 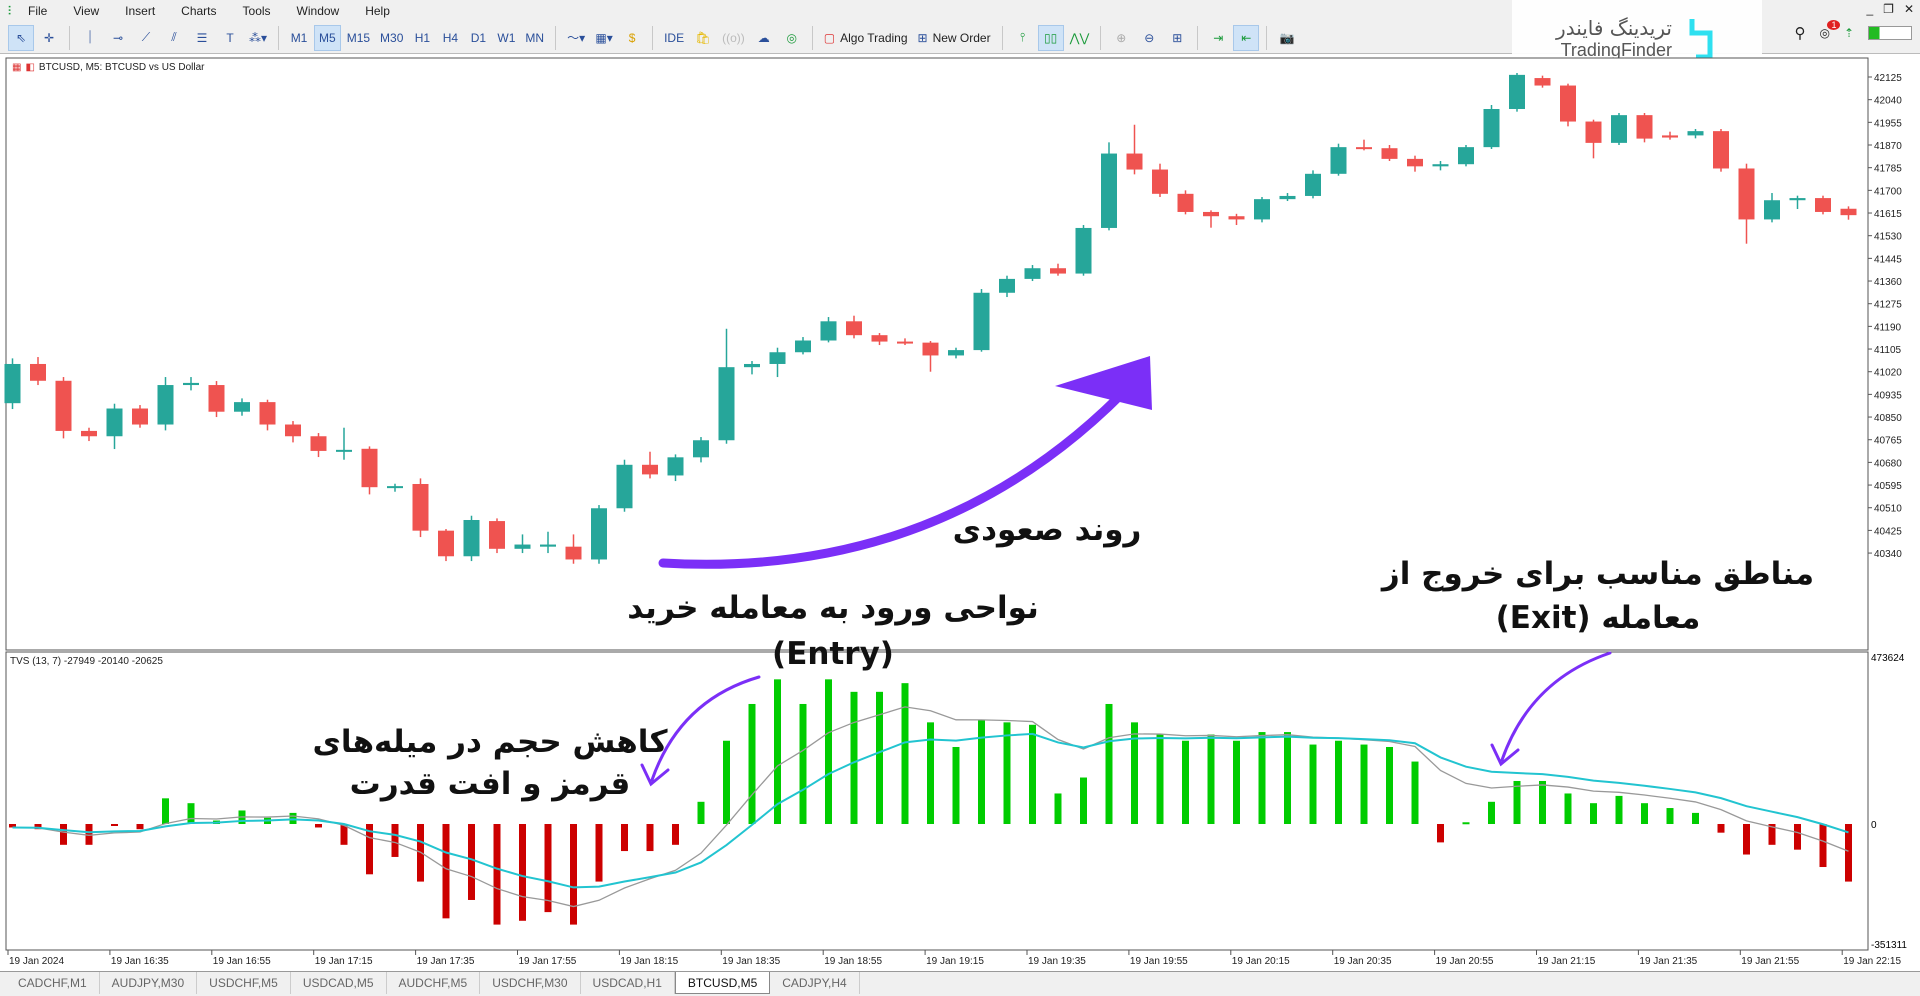 I want to click on tradingfinder-logo: تریدینگ فایندر TradingFinder, so click(x=1637, y=38).